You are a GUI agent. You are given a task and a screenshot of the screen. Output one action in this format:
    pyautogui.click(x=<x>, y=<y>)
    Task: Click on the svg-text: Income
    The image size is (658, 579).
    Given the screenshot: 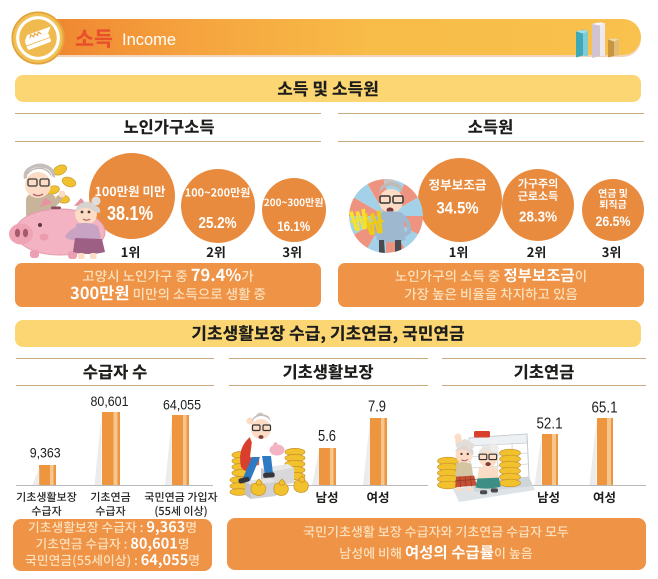 What is the action you would take?
    pyautogui.click(x=149, y=40)
    